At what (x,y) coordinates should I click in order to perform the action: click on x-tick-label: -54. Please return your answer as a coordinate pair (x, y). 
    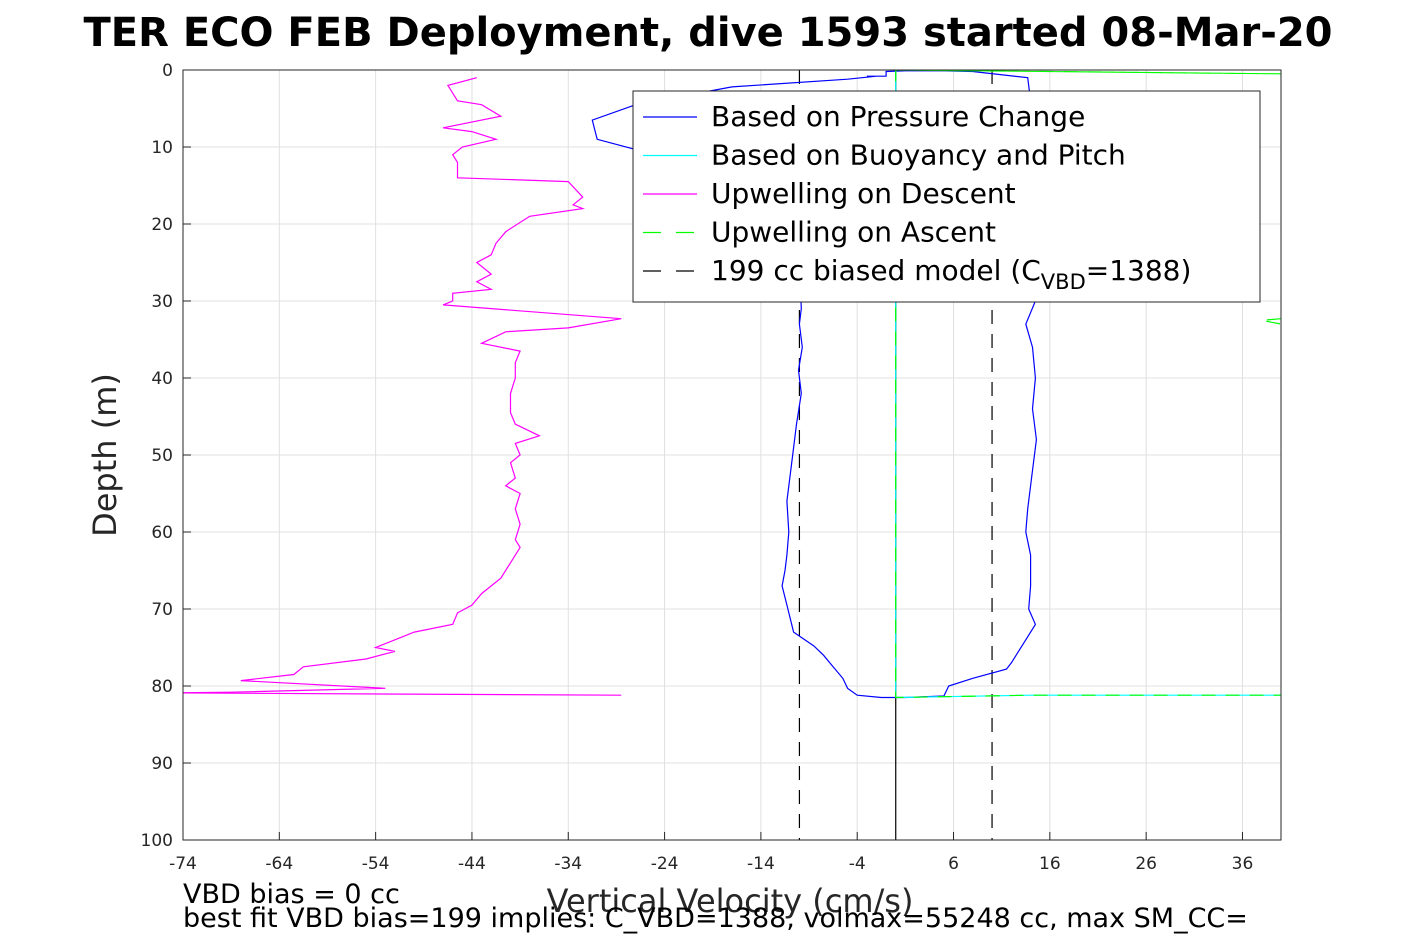
    Looking at the image, I should click on (376, 864).